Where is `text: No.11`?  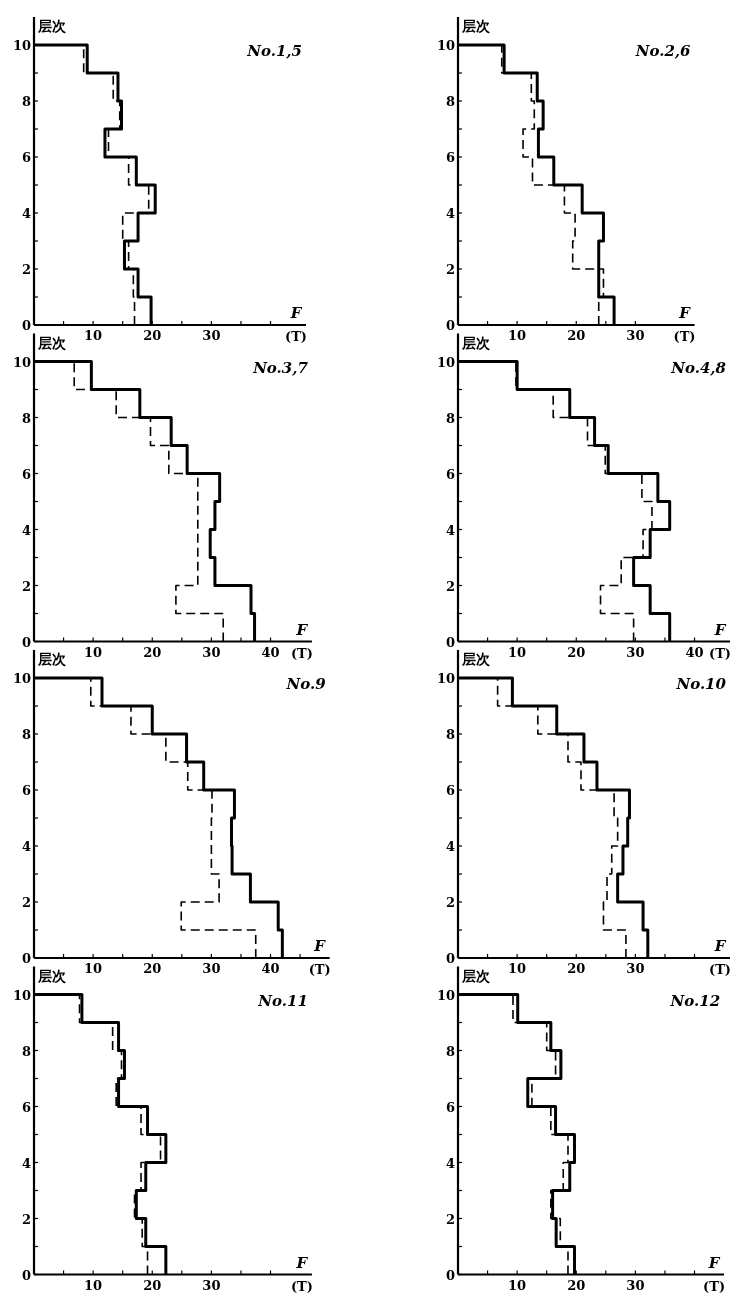 text: No.11 is located at coordinates (282, 1000).